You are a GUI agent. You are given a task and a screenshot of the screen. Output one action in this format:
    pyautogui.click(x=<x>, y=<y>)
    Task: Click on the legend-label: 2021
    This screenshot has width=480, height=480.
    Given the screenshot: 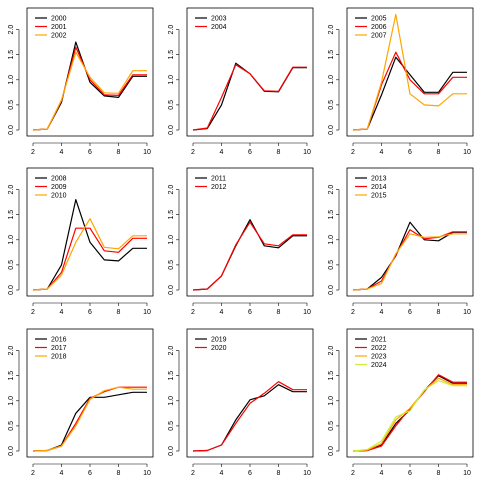 What is the action you would take?
    pyautogui.click(x=379, y=340)
    